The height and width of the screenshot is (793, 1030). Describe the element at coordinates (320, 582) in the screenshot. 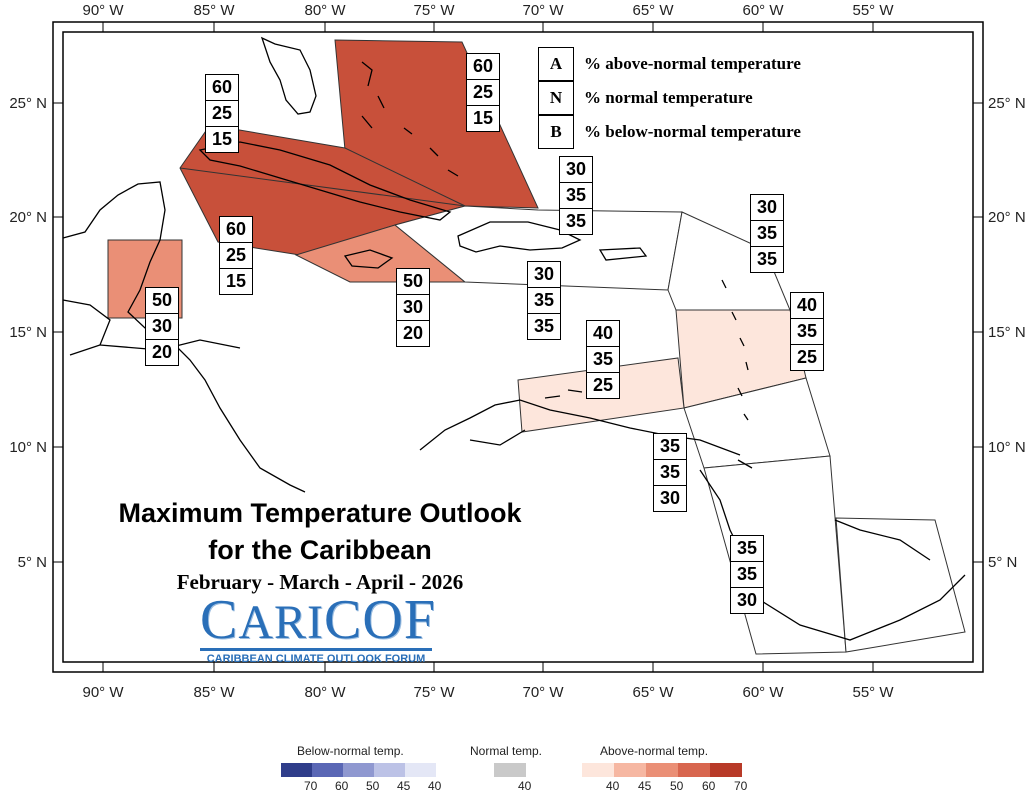

I see `forecast-period: February - March - April - 2026` at that location.